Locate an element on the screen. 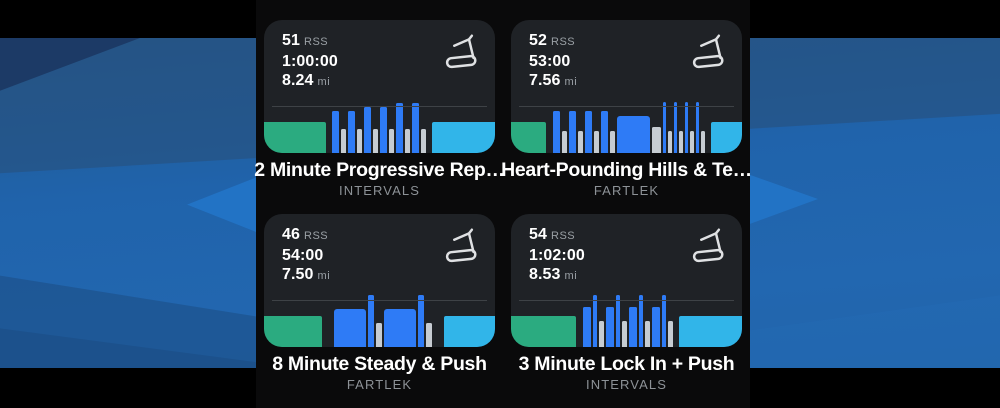 Image resolution: width=1000 pixels, height=408 pixels. rss-stat: 51 RSS is located at coordinates (305, 40).